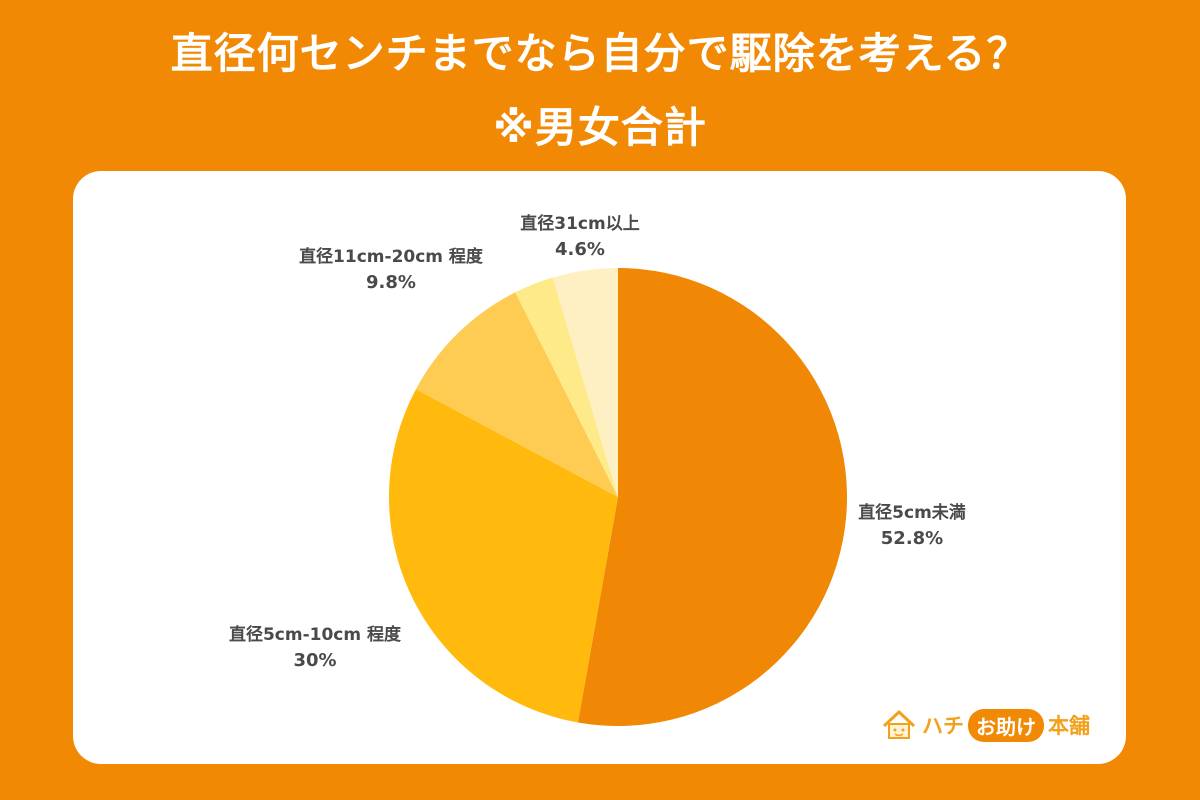 This screenshot has height=800, width=1200. Describe the element at coordinates (391, 270) in the screenshot. I see `label-11-20cm: 直径11cm-20cm 程度 9.8%` at that location.